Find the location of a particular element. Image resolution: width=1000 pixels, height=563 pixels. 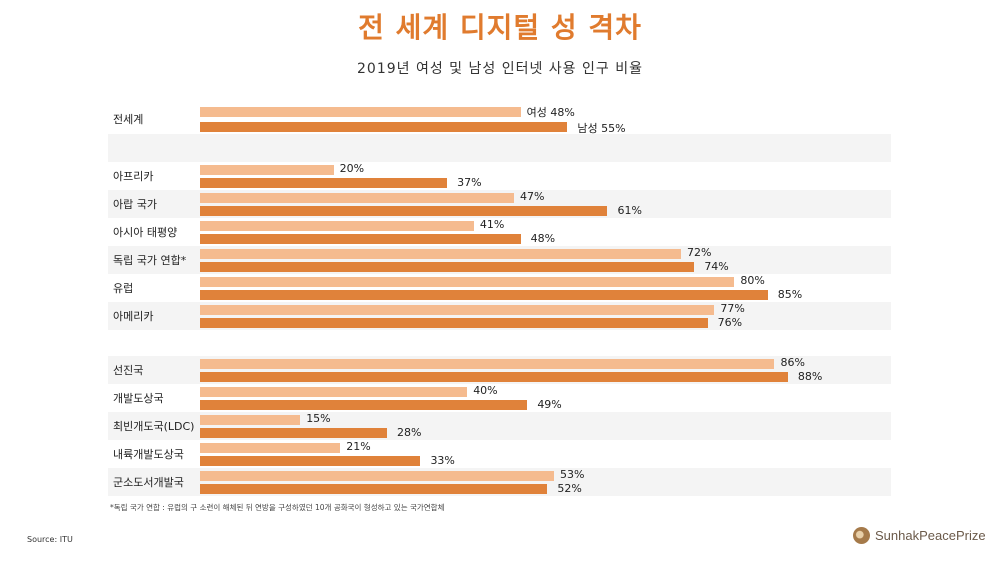

logo-emblem-icon is located at coordinates (861, 535).